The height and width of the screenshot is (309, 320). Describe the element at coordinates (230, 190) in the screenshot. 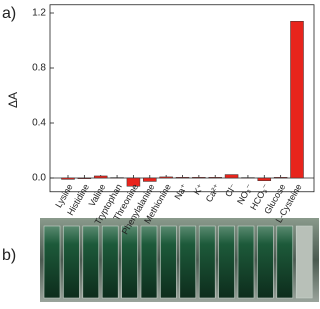

I see `x-tick-label: Cl⁻` at that location.